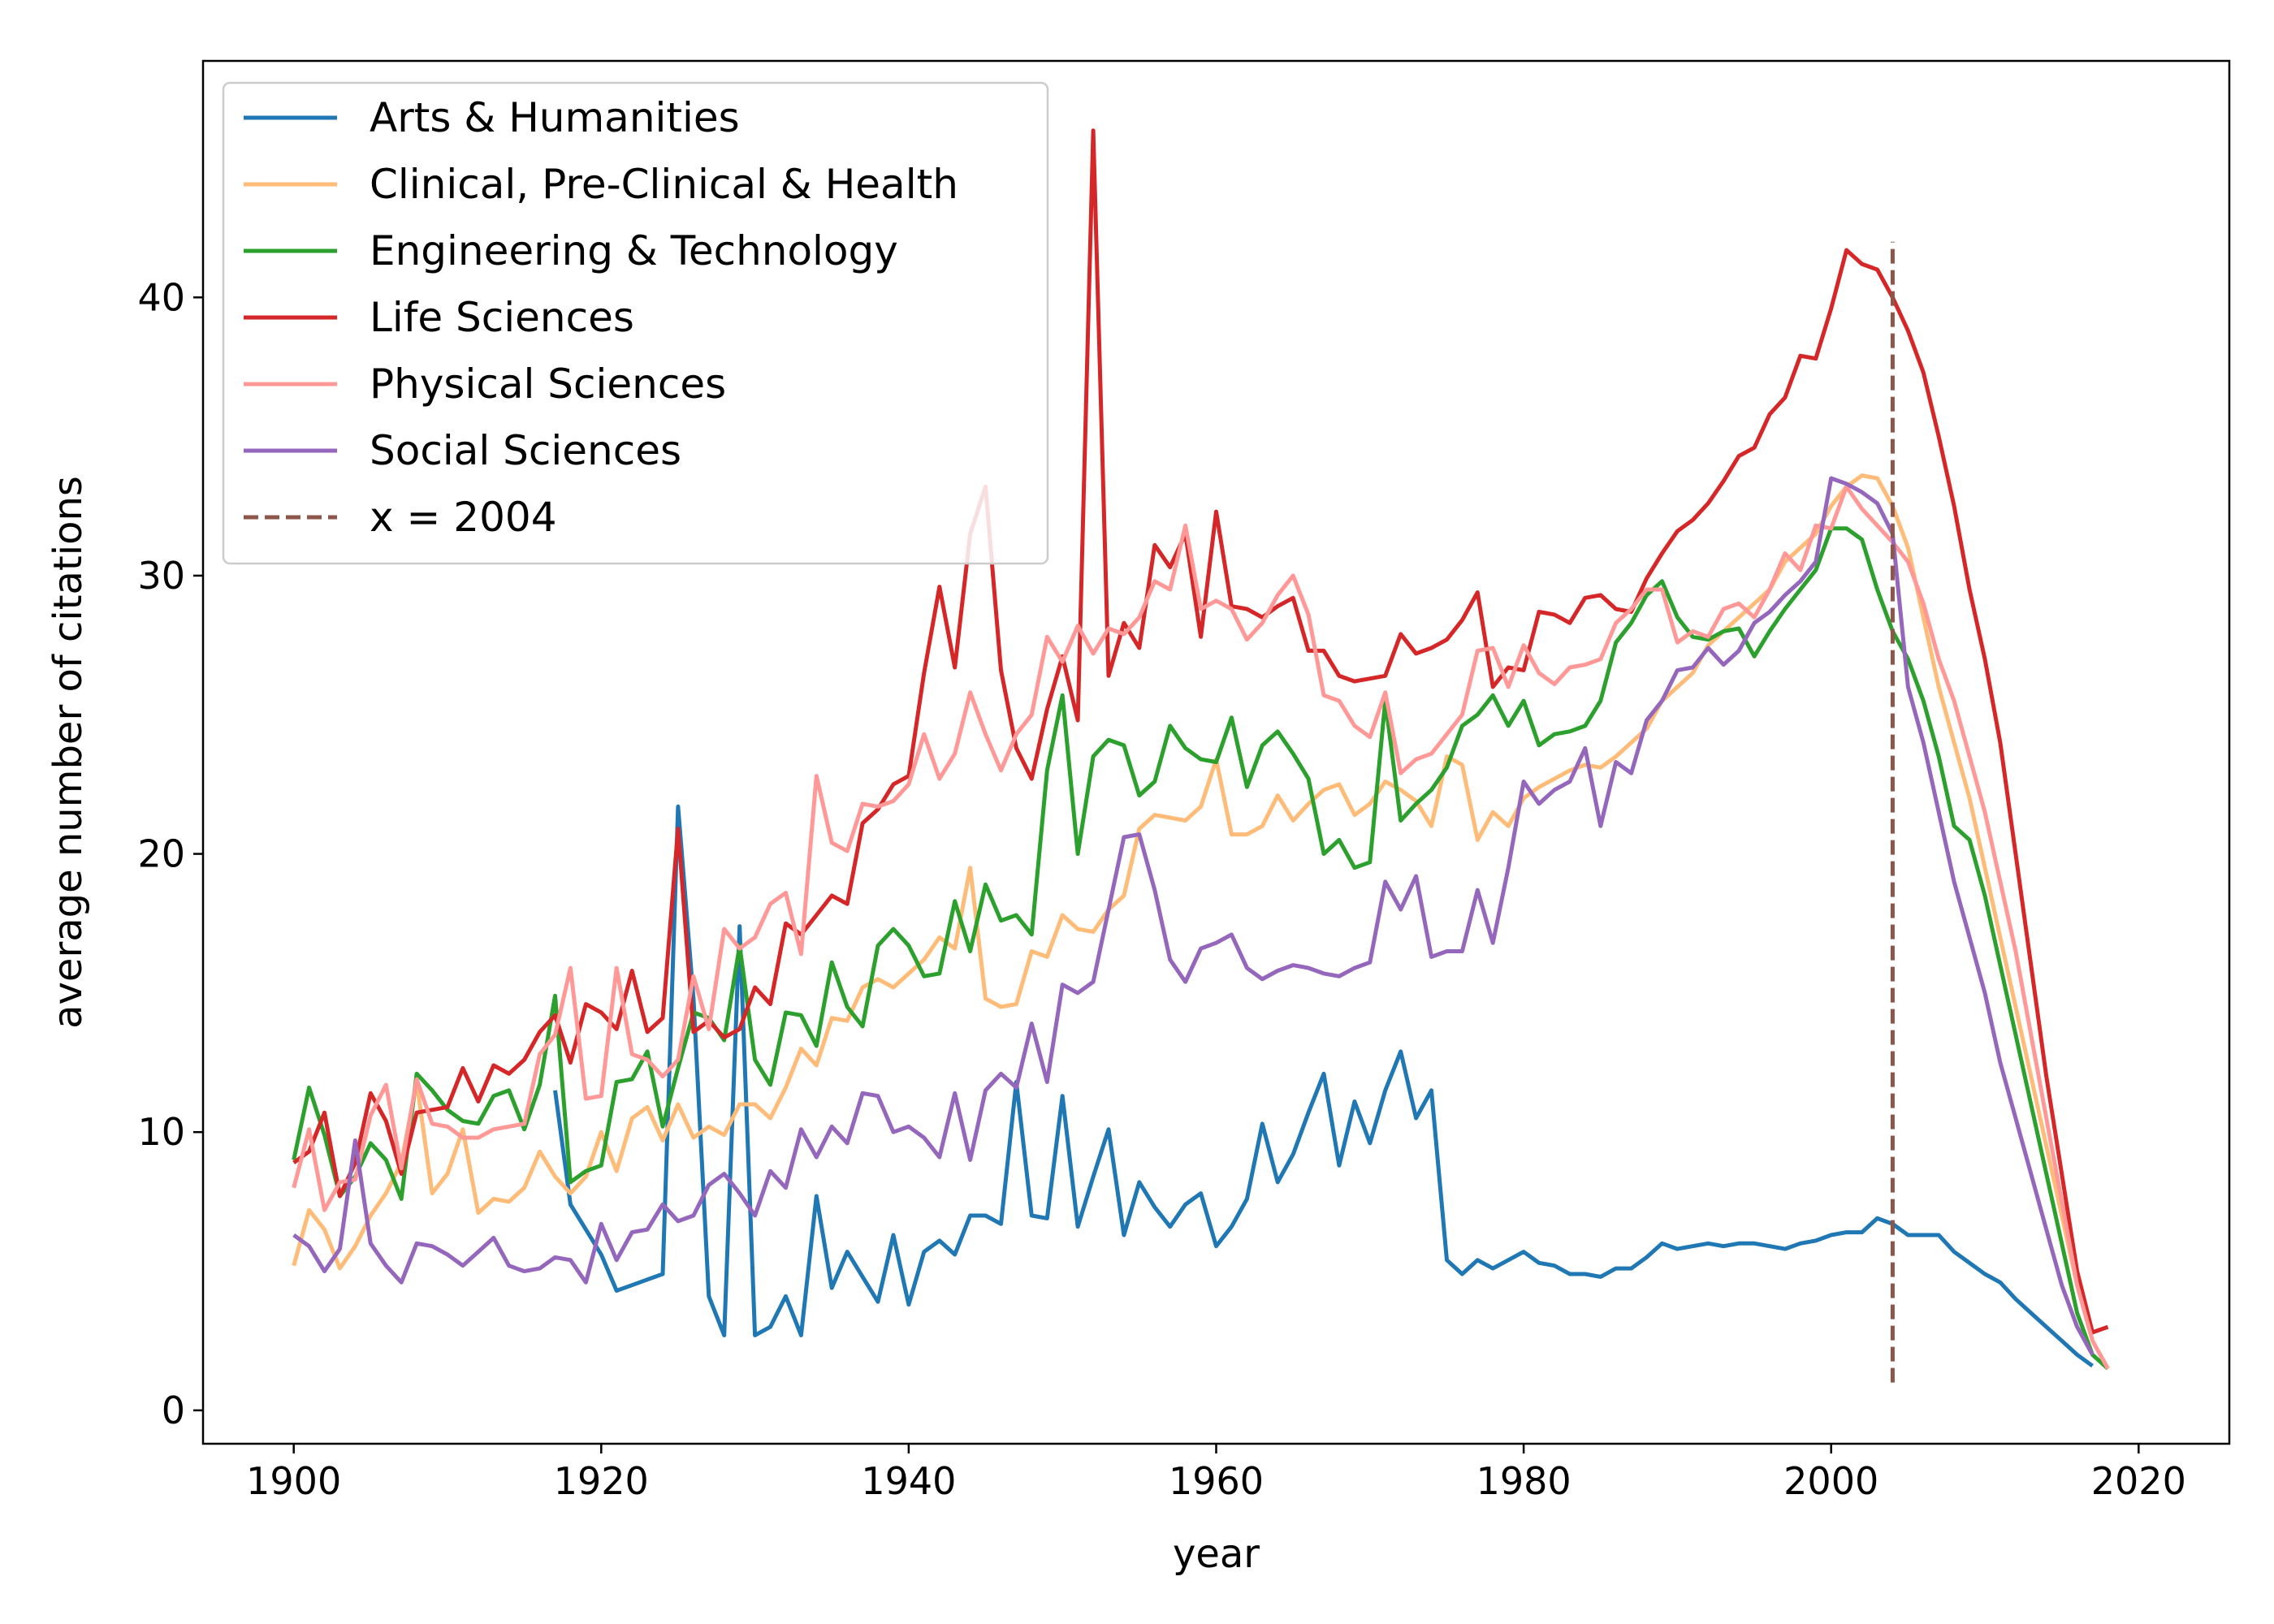 This screenshot has height=1624, width=2274. I want to click on legend-label: Physical Sciences, so click(548, 384).